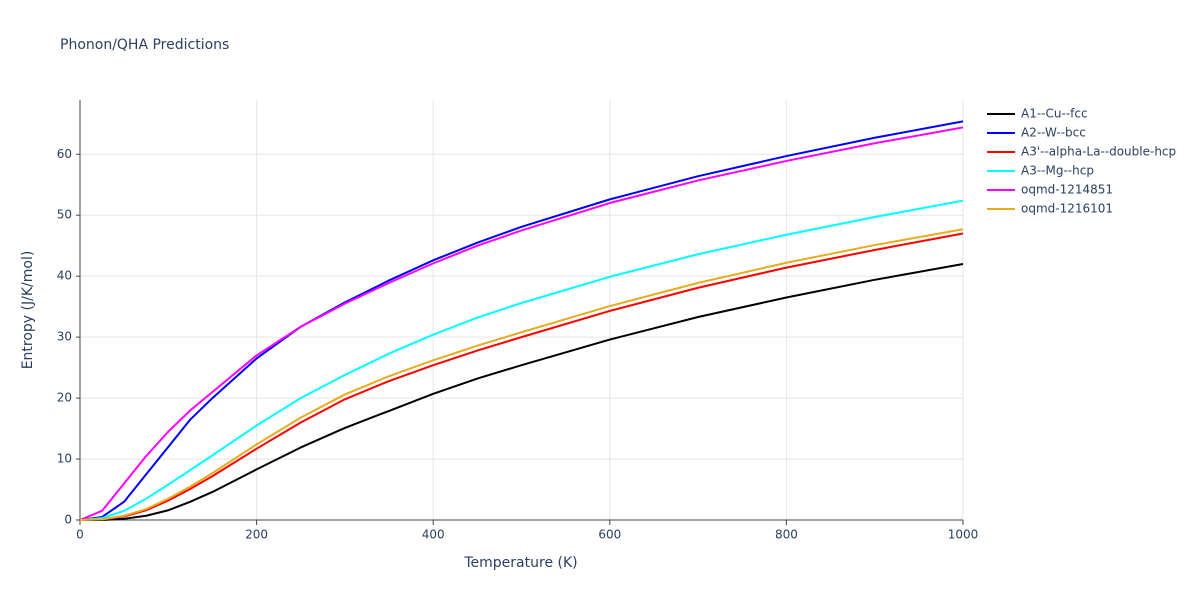  What do you see at coordinates (1057, 171) in the screenshot?
I see `legend-label: A3--Mg--hcp` at bounding box center [1057, 171].